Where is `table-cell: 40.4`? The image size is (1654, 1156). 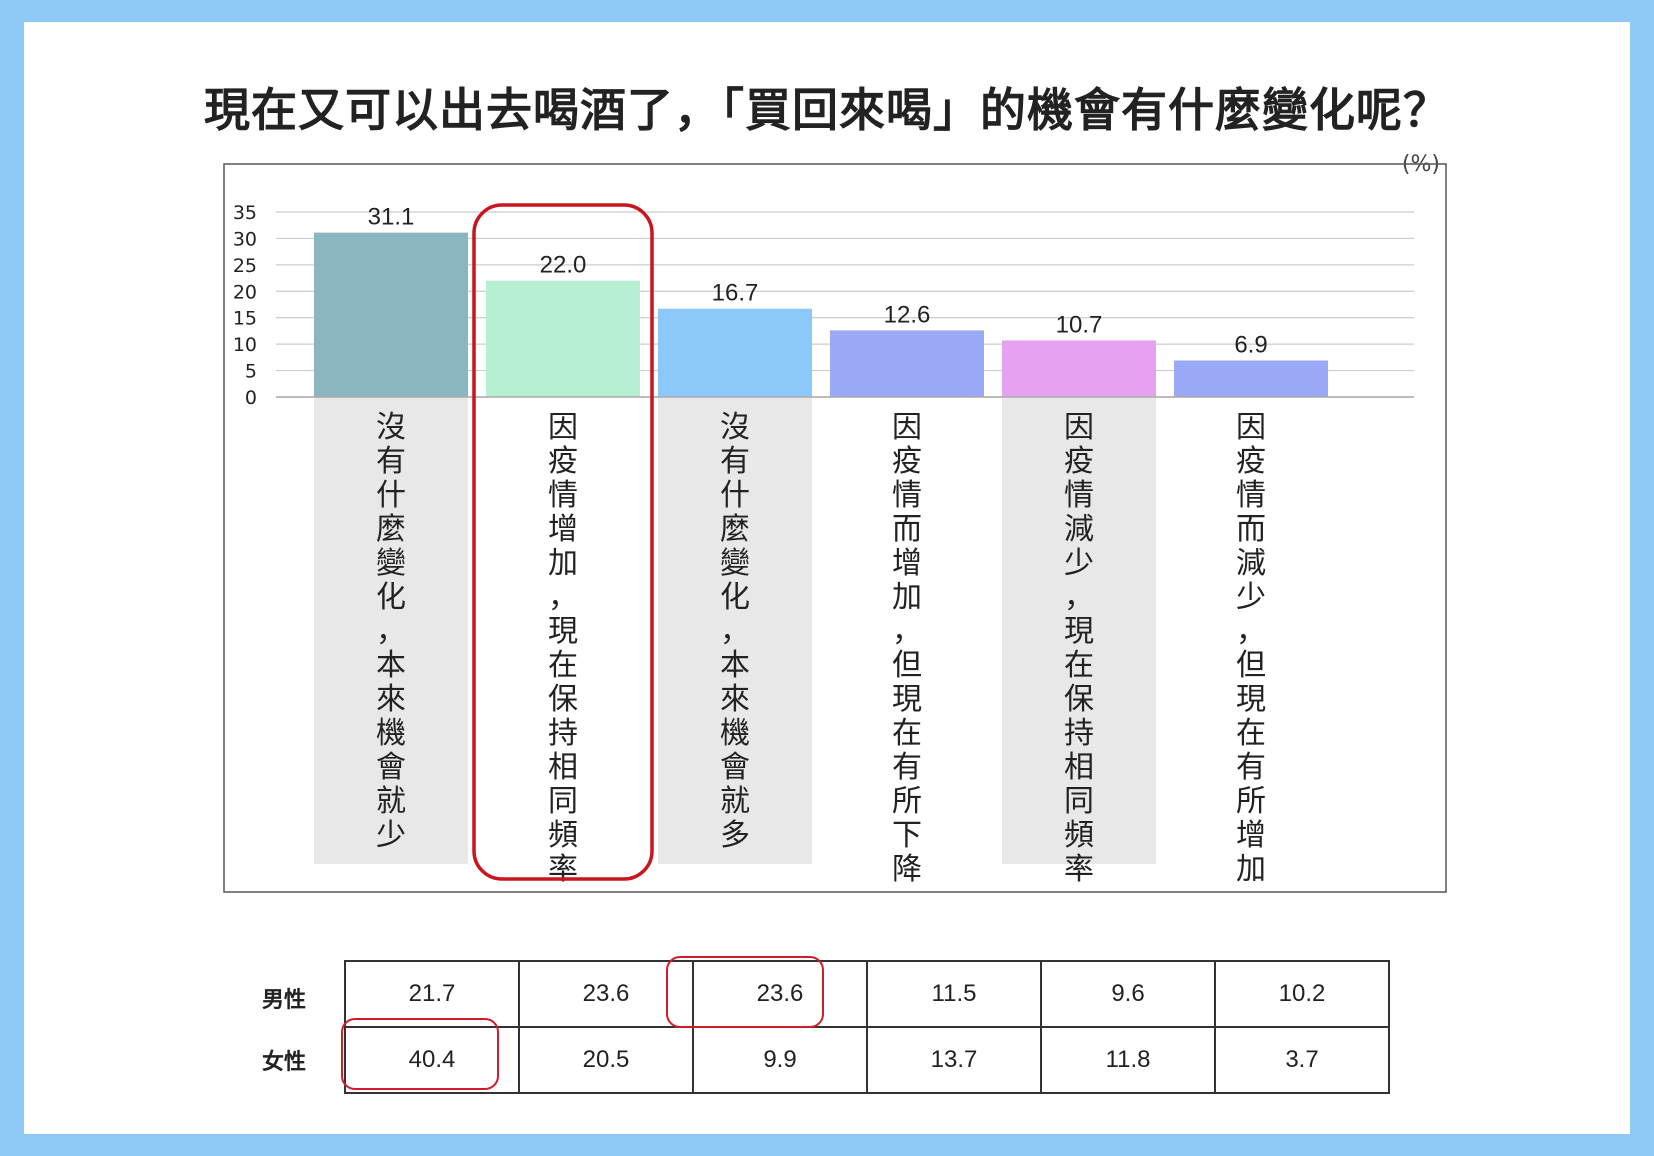
table-cell: 40.4 is located at coordinates (432, 1060).